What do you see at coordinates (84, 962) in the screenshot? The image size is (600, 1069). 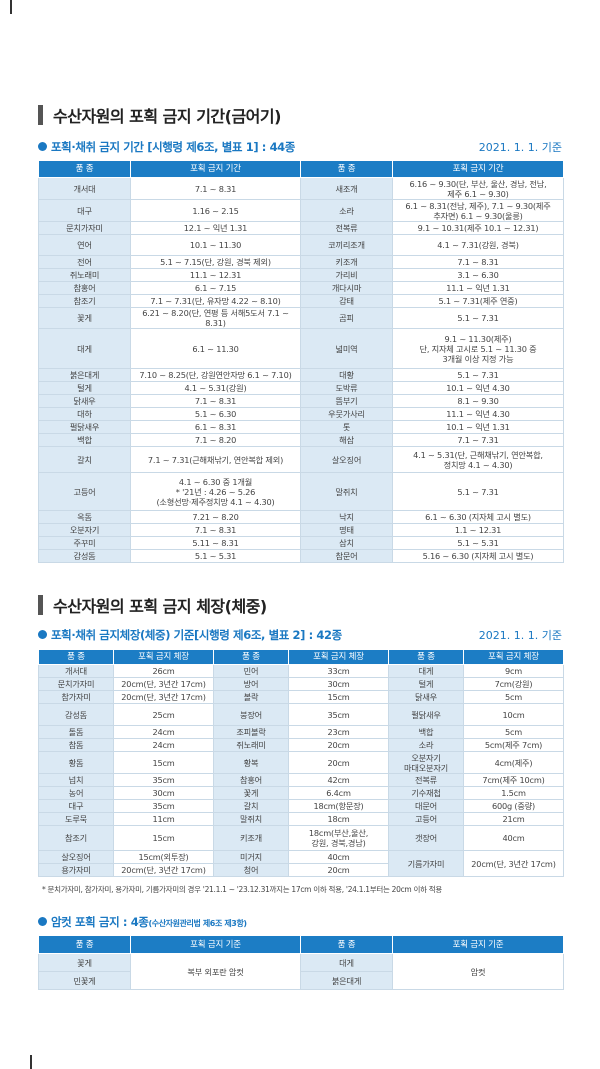 I see `species-cell: 꽃게` at bounding box center [84, 962].